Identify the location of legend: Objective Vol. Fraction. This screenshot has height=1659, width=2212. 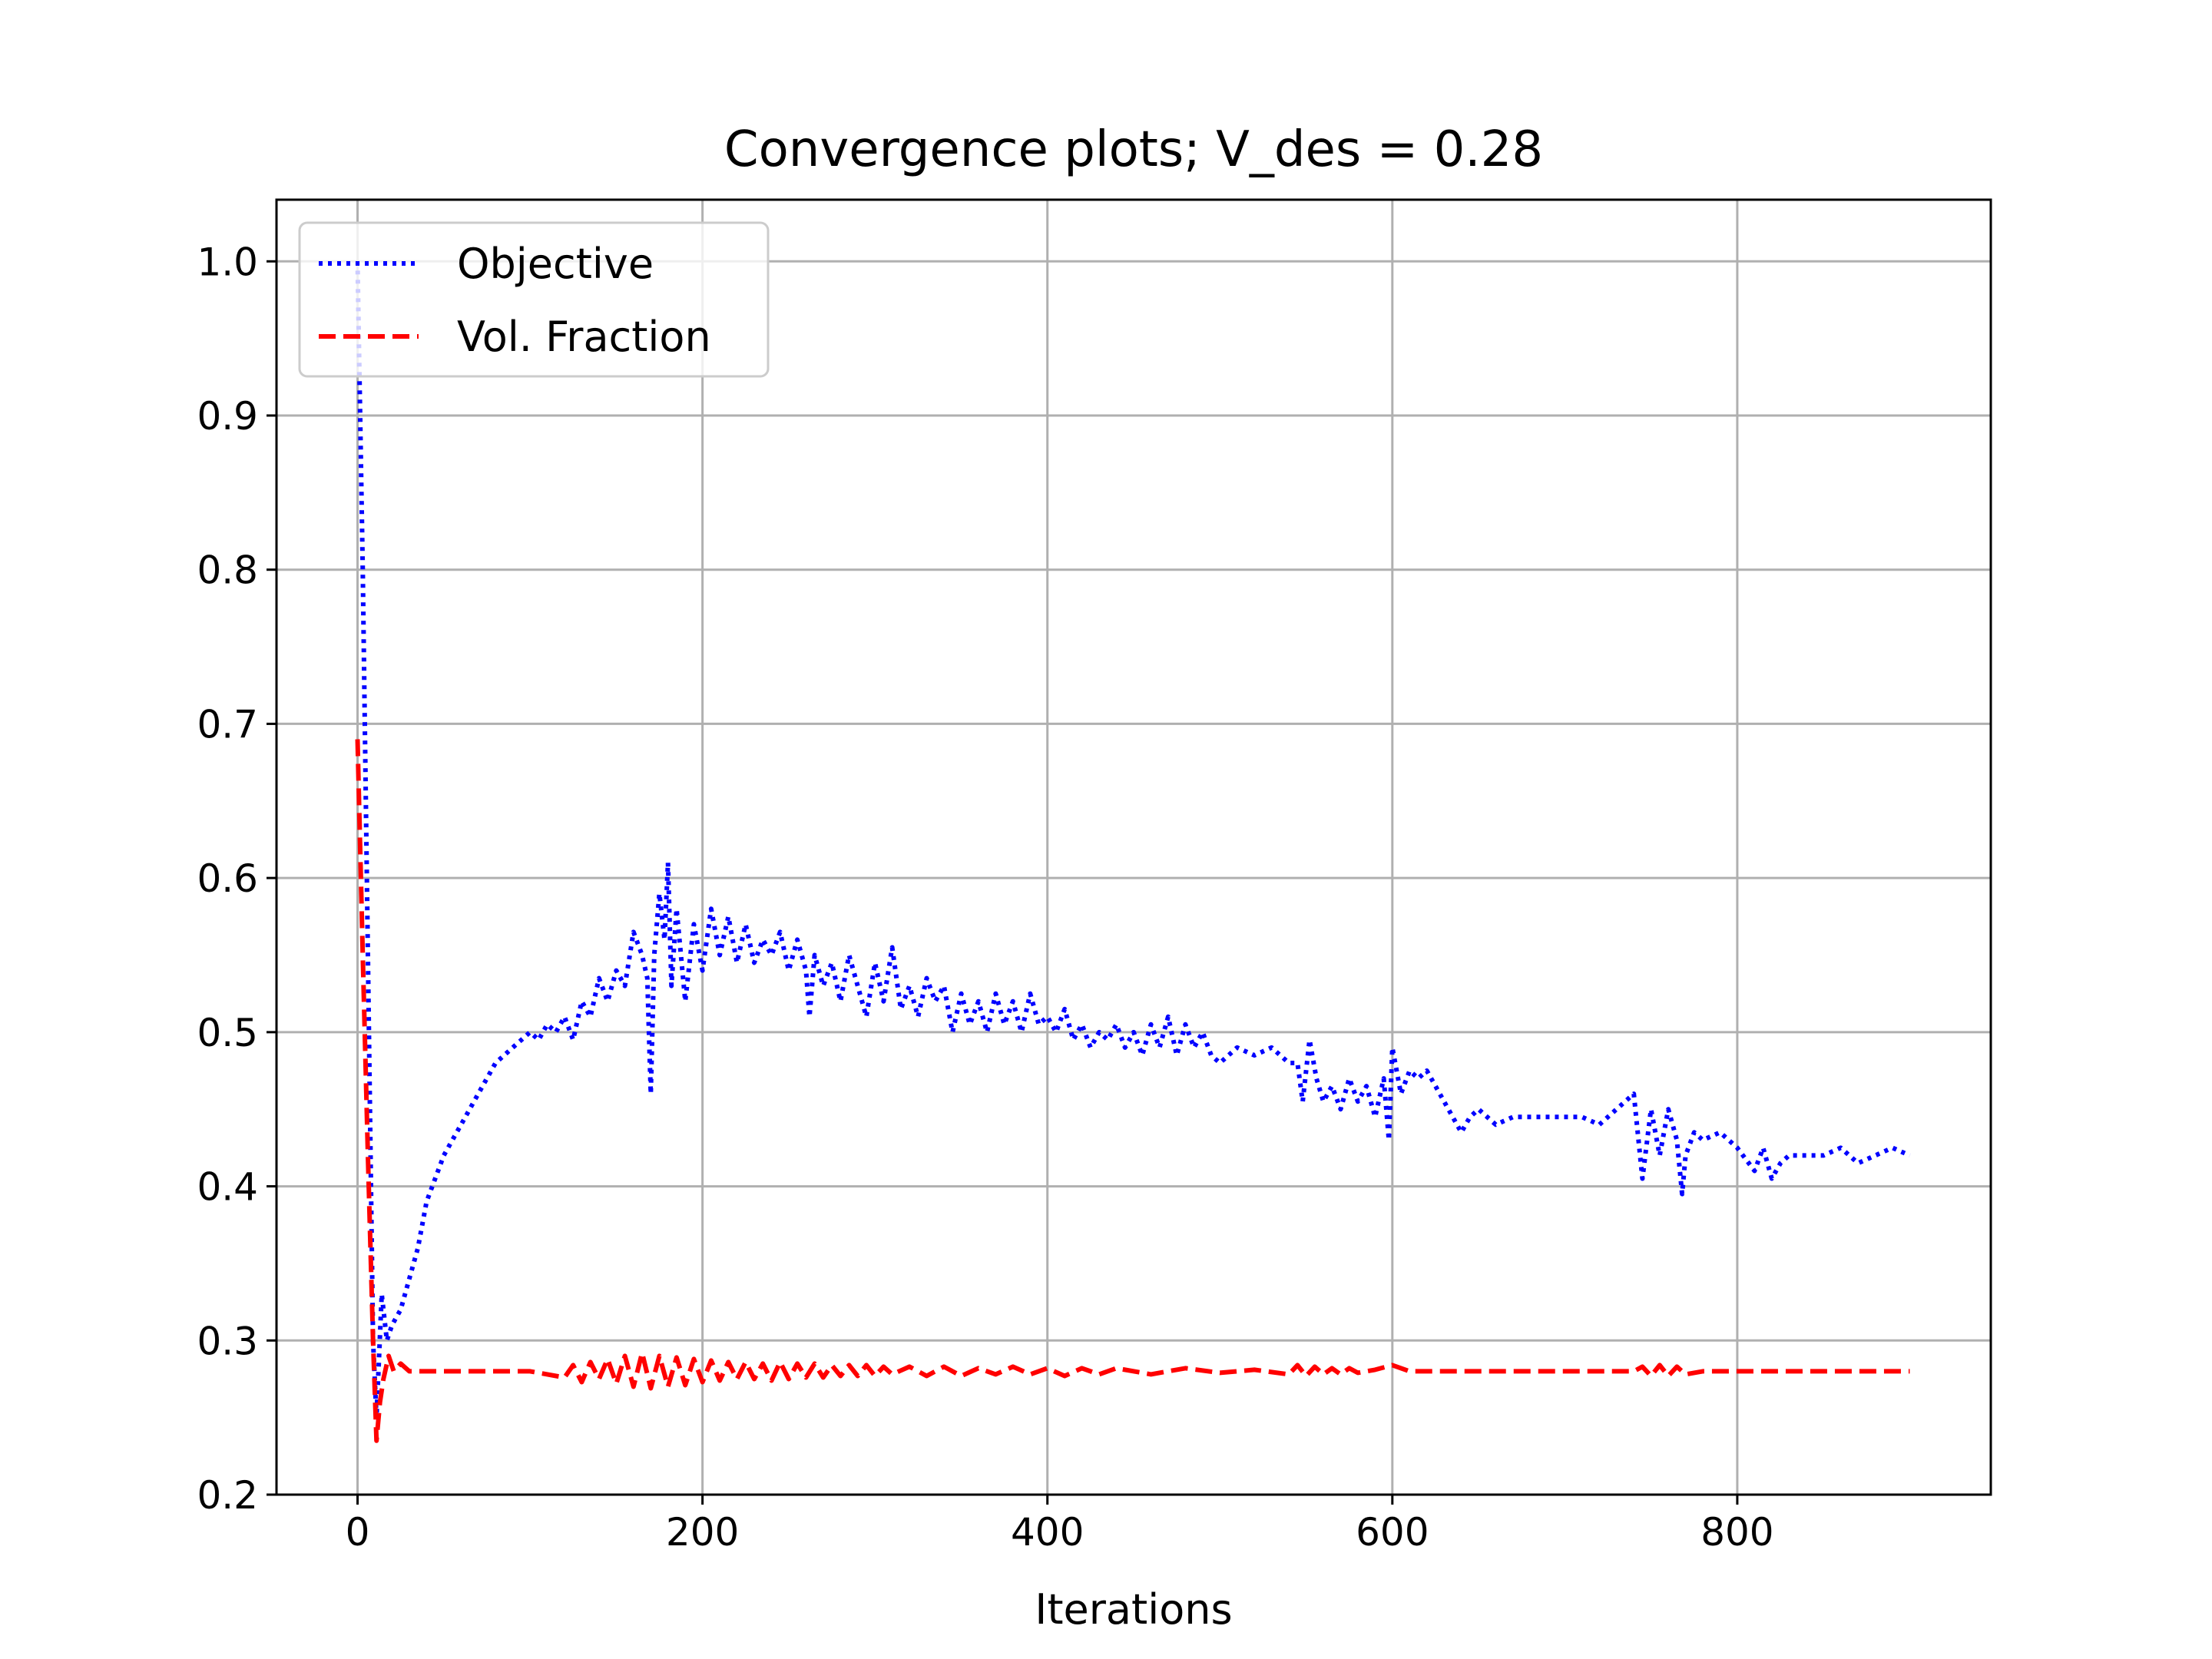
(534, 299).